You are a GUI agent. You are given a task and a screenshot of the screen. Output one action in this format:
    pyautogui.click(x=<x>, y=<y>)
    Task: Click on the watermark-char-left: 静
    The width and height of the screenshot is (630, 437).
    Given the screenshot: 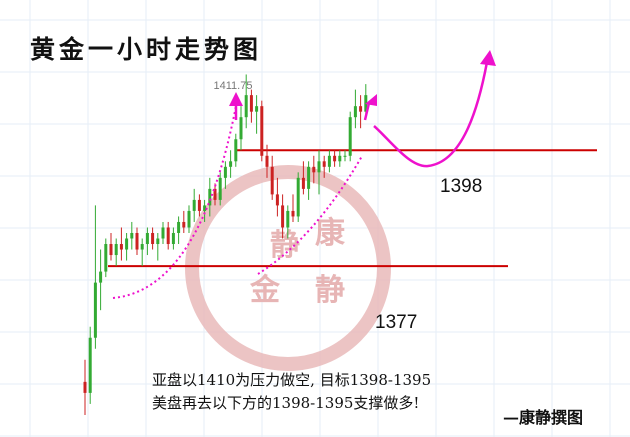 What is the action you would take?
    pyautogui.click(x=285, y=245)
    